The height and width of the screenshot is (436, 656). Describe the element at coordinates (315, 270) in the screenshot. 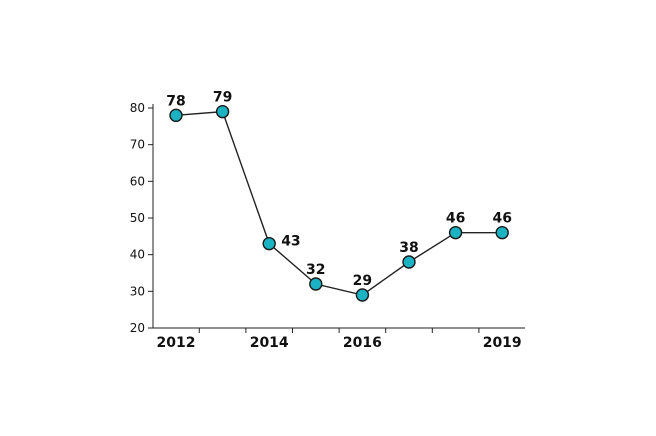

I see `data-label: 32` at that location.